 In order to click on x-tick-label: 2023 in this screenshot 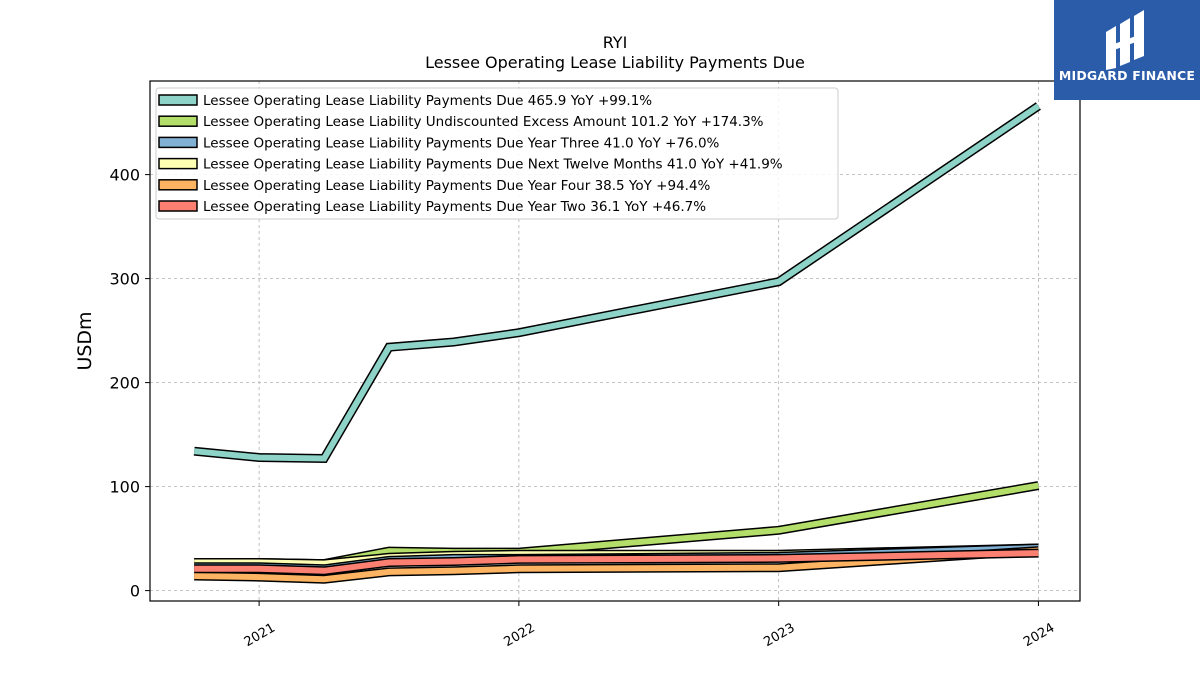, I will do `click(779, 636)`.